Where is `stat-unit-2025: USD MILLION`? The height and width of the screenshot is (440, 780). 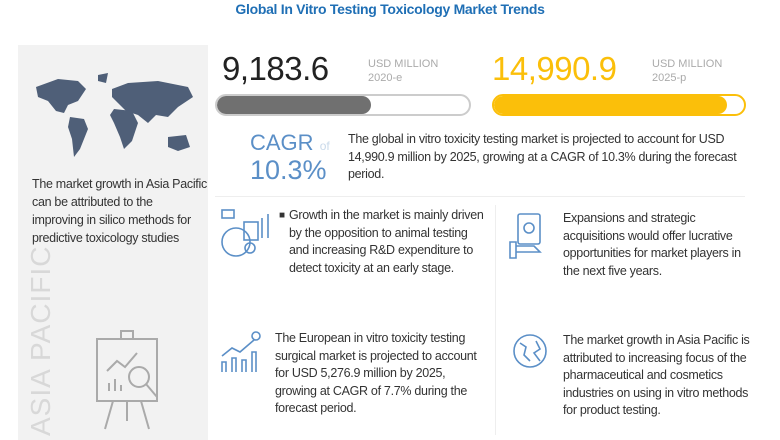
stat-unit-2025: USD MILLION is located at coordinates (687, 64).